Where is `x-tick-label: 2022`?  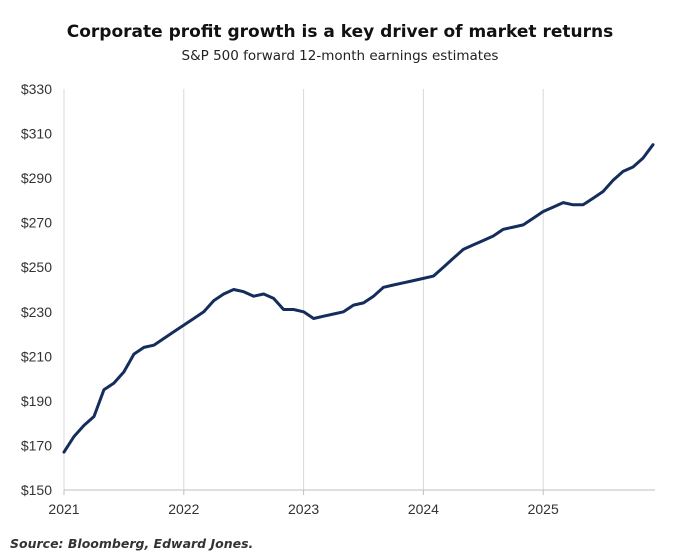 x-tick-label: 2022 is located at coordinates (183, 509).